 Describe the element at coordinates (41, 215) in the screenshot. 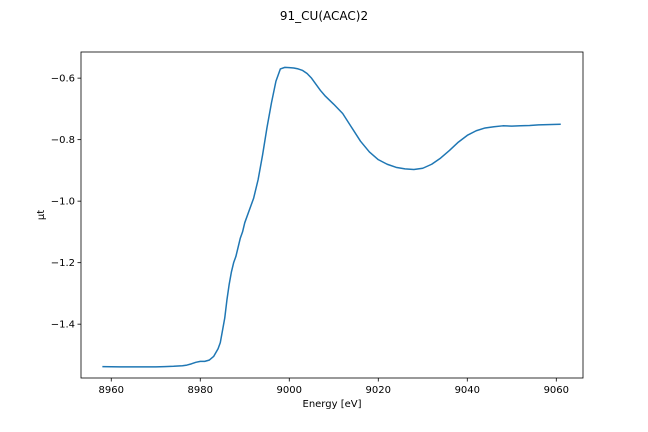

I see `y-axis-label: μt` at that location.